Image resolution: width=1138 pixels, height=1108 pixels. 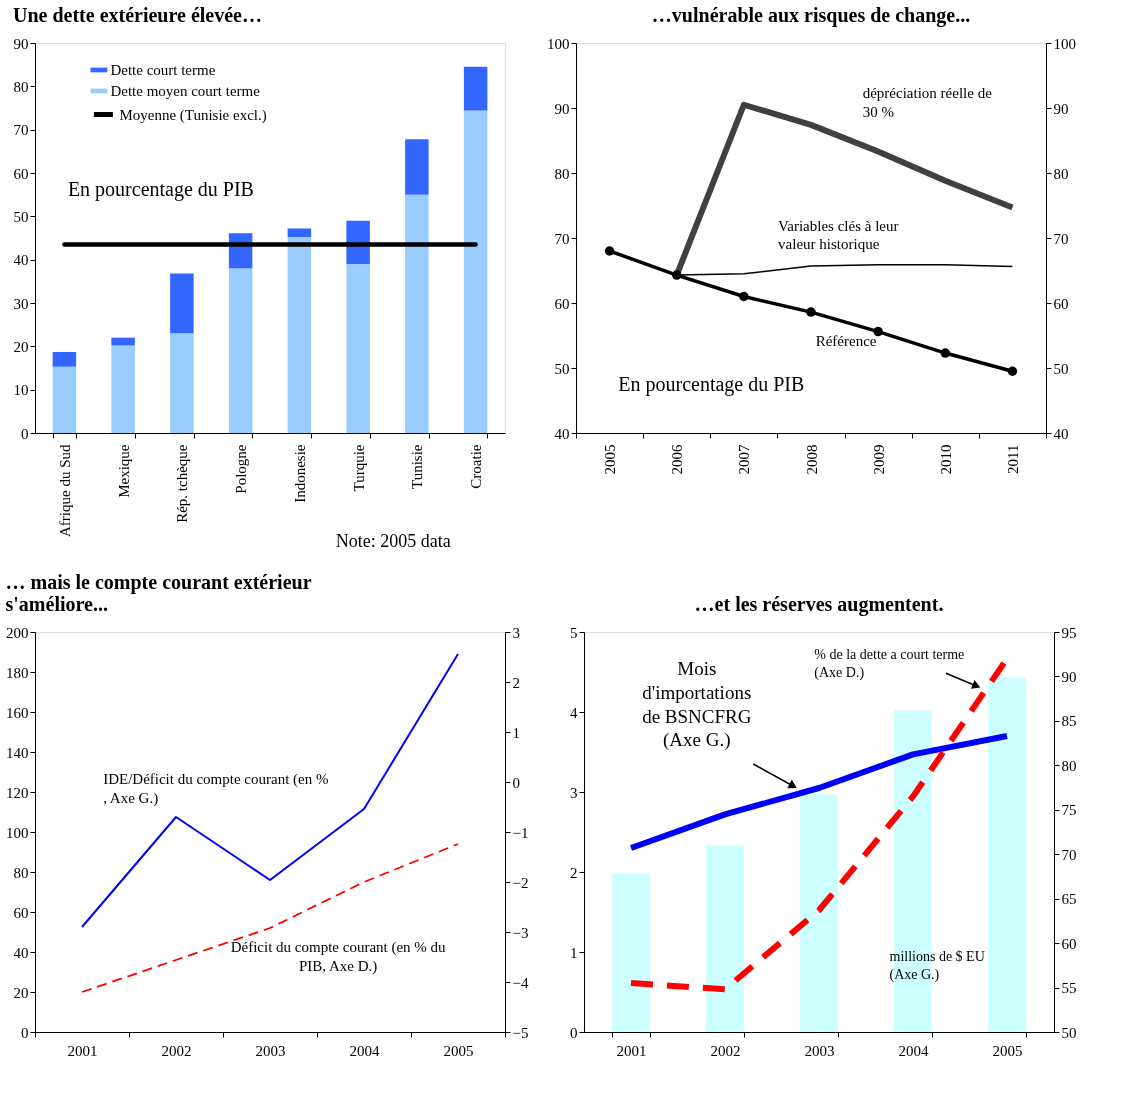 What do you see at coordinates (574, 952) in the screenshot?
I see `y-tick-label: 1` at bounding box center [574, 952].